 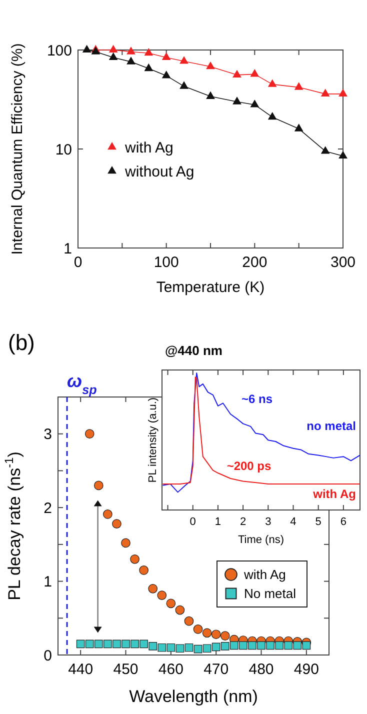 I want to click on x-tick-label: 3, so click(x=268, y=522).